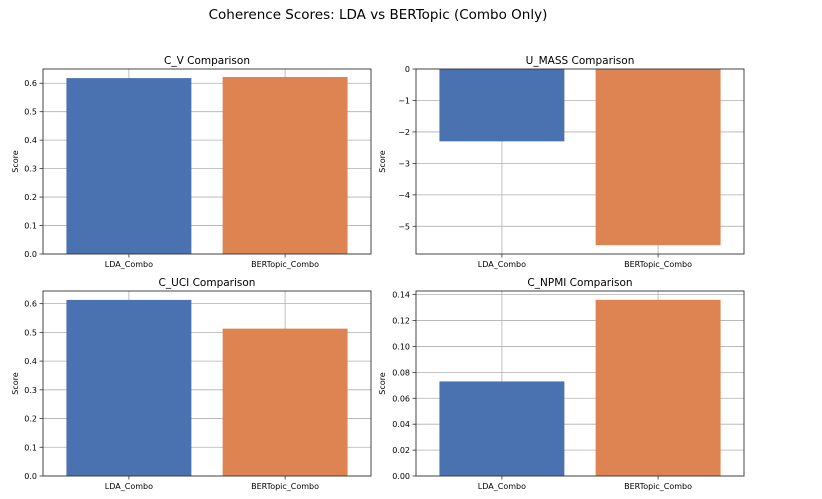 The image size is (822, 499). Describe the element at coordinates (401, 372) in the screenshot. I see `y-tick-label: 0.08` at that location.